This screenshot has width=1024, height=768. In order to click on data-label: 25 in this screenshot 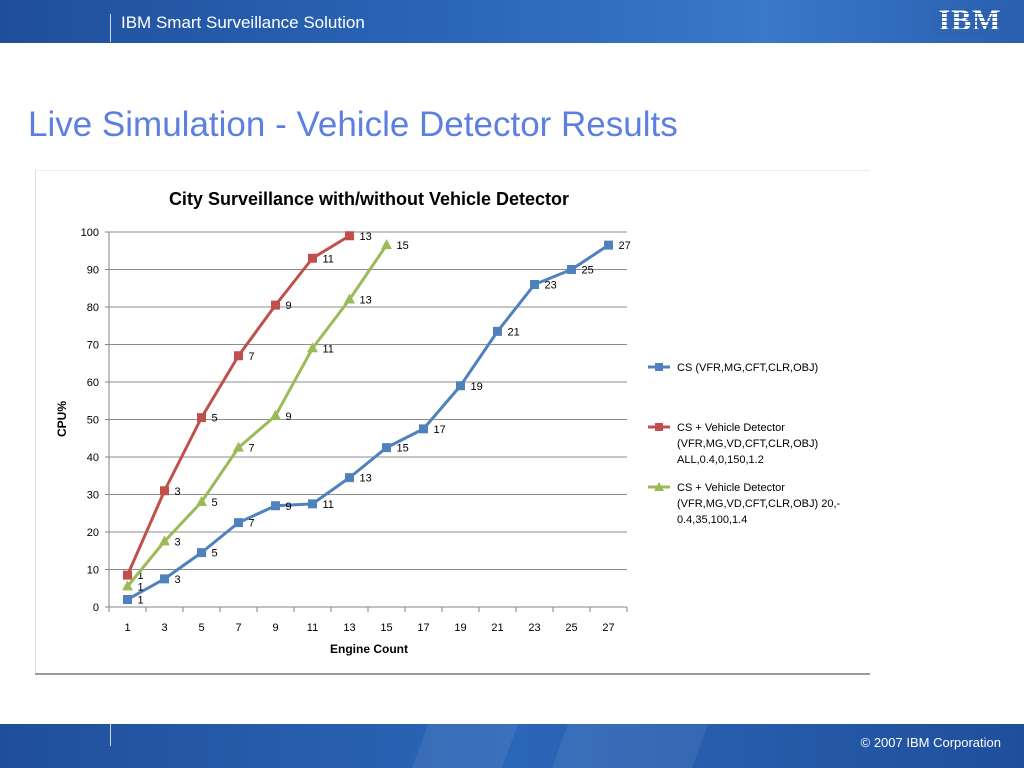, I will do `click(588, 271)`.